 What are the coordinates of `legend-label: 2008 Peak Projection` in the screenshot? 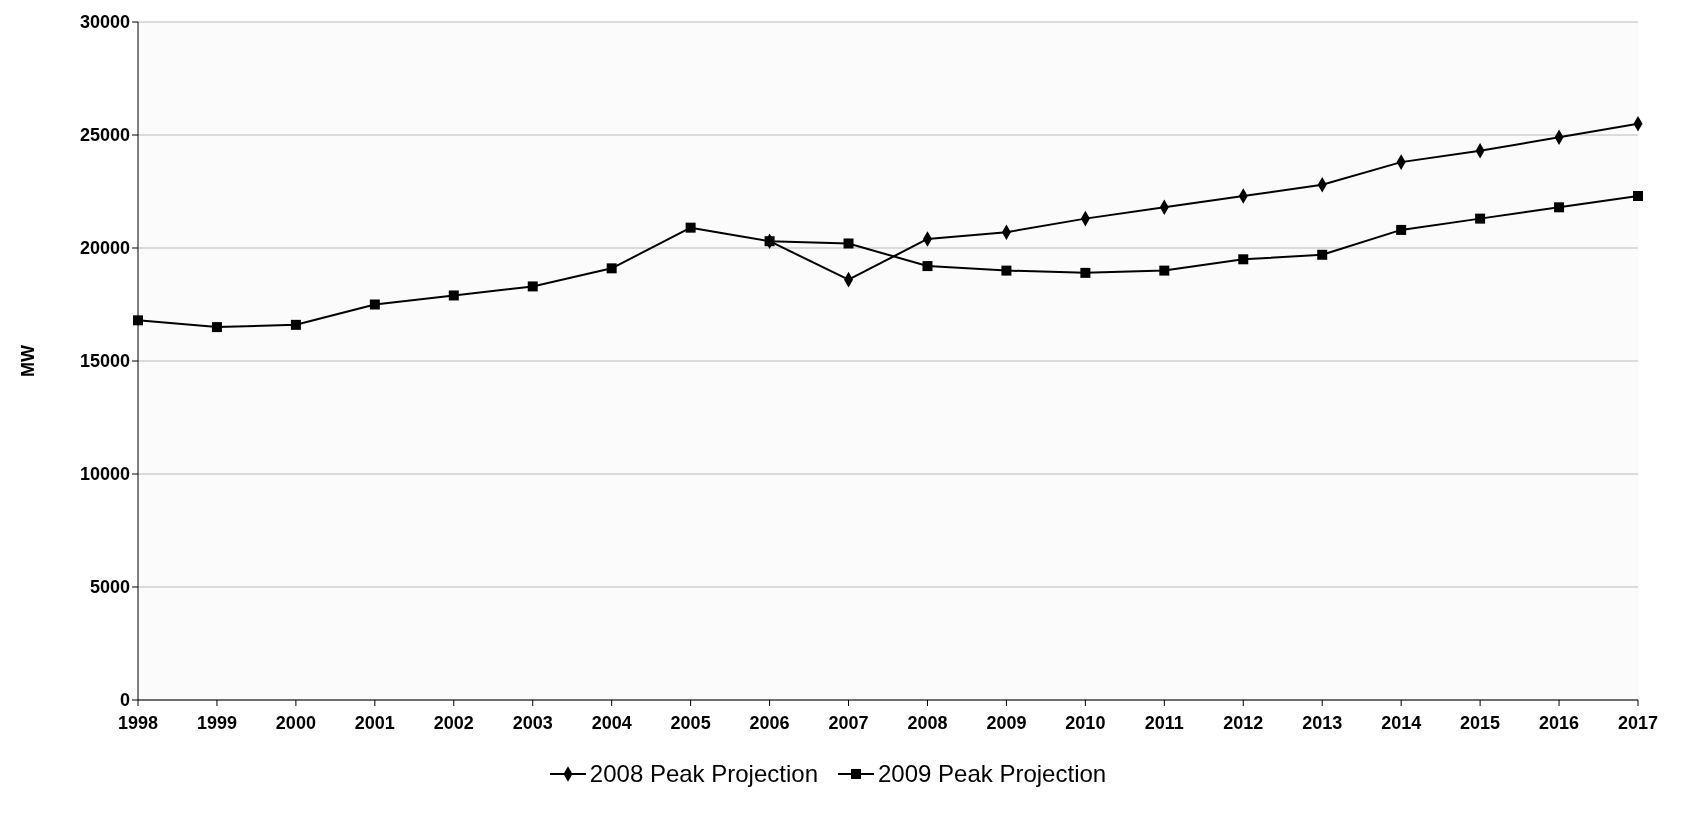 It's located at (703, 774).